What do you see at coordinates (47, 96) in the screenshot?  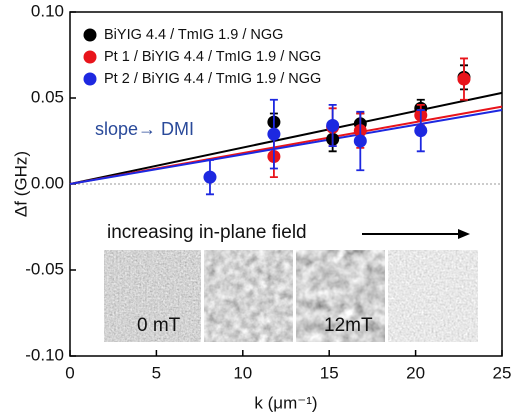 I see `y-tick-label: 0.05` at bounding box center [47, 96].